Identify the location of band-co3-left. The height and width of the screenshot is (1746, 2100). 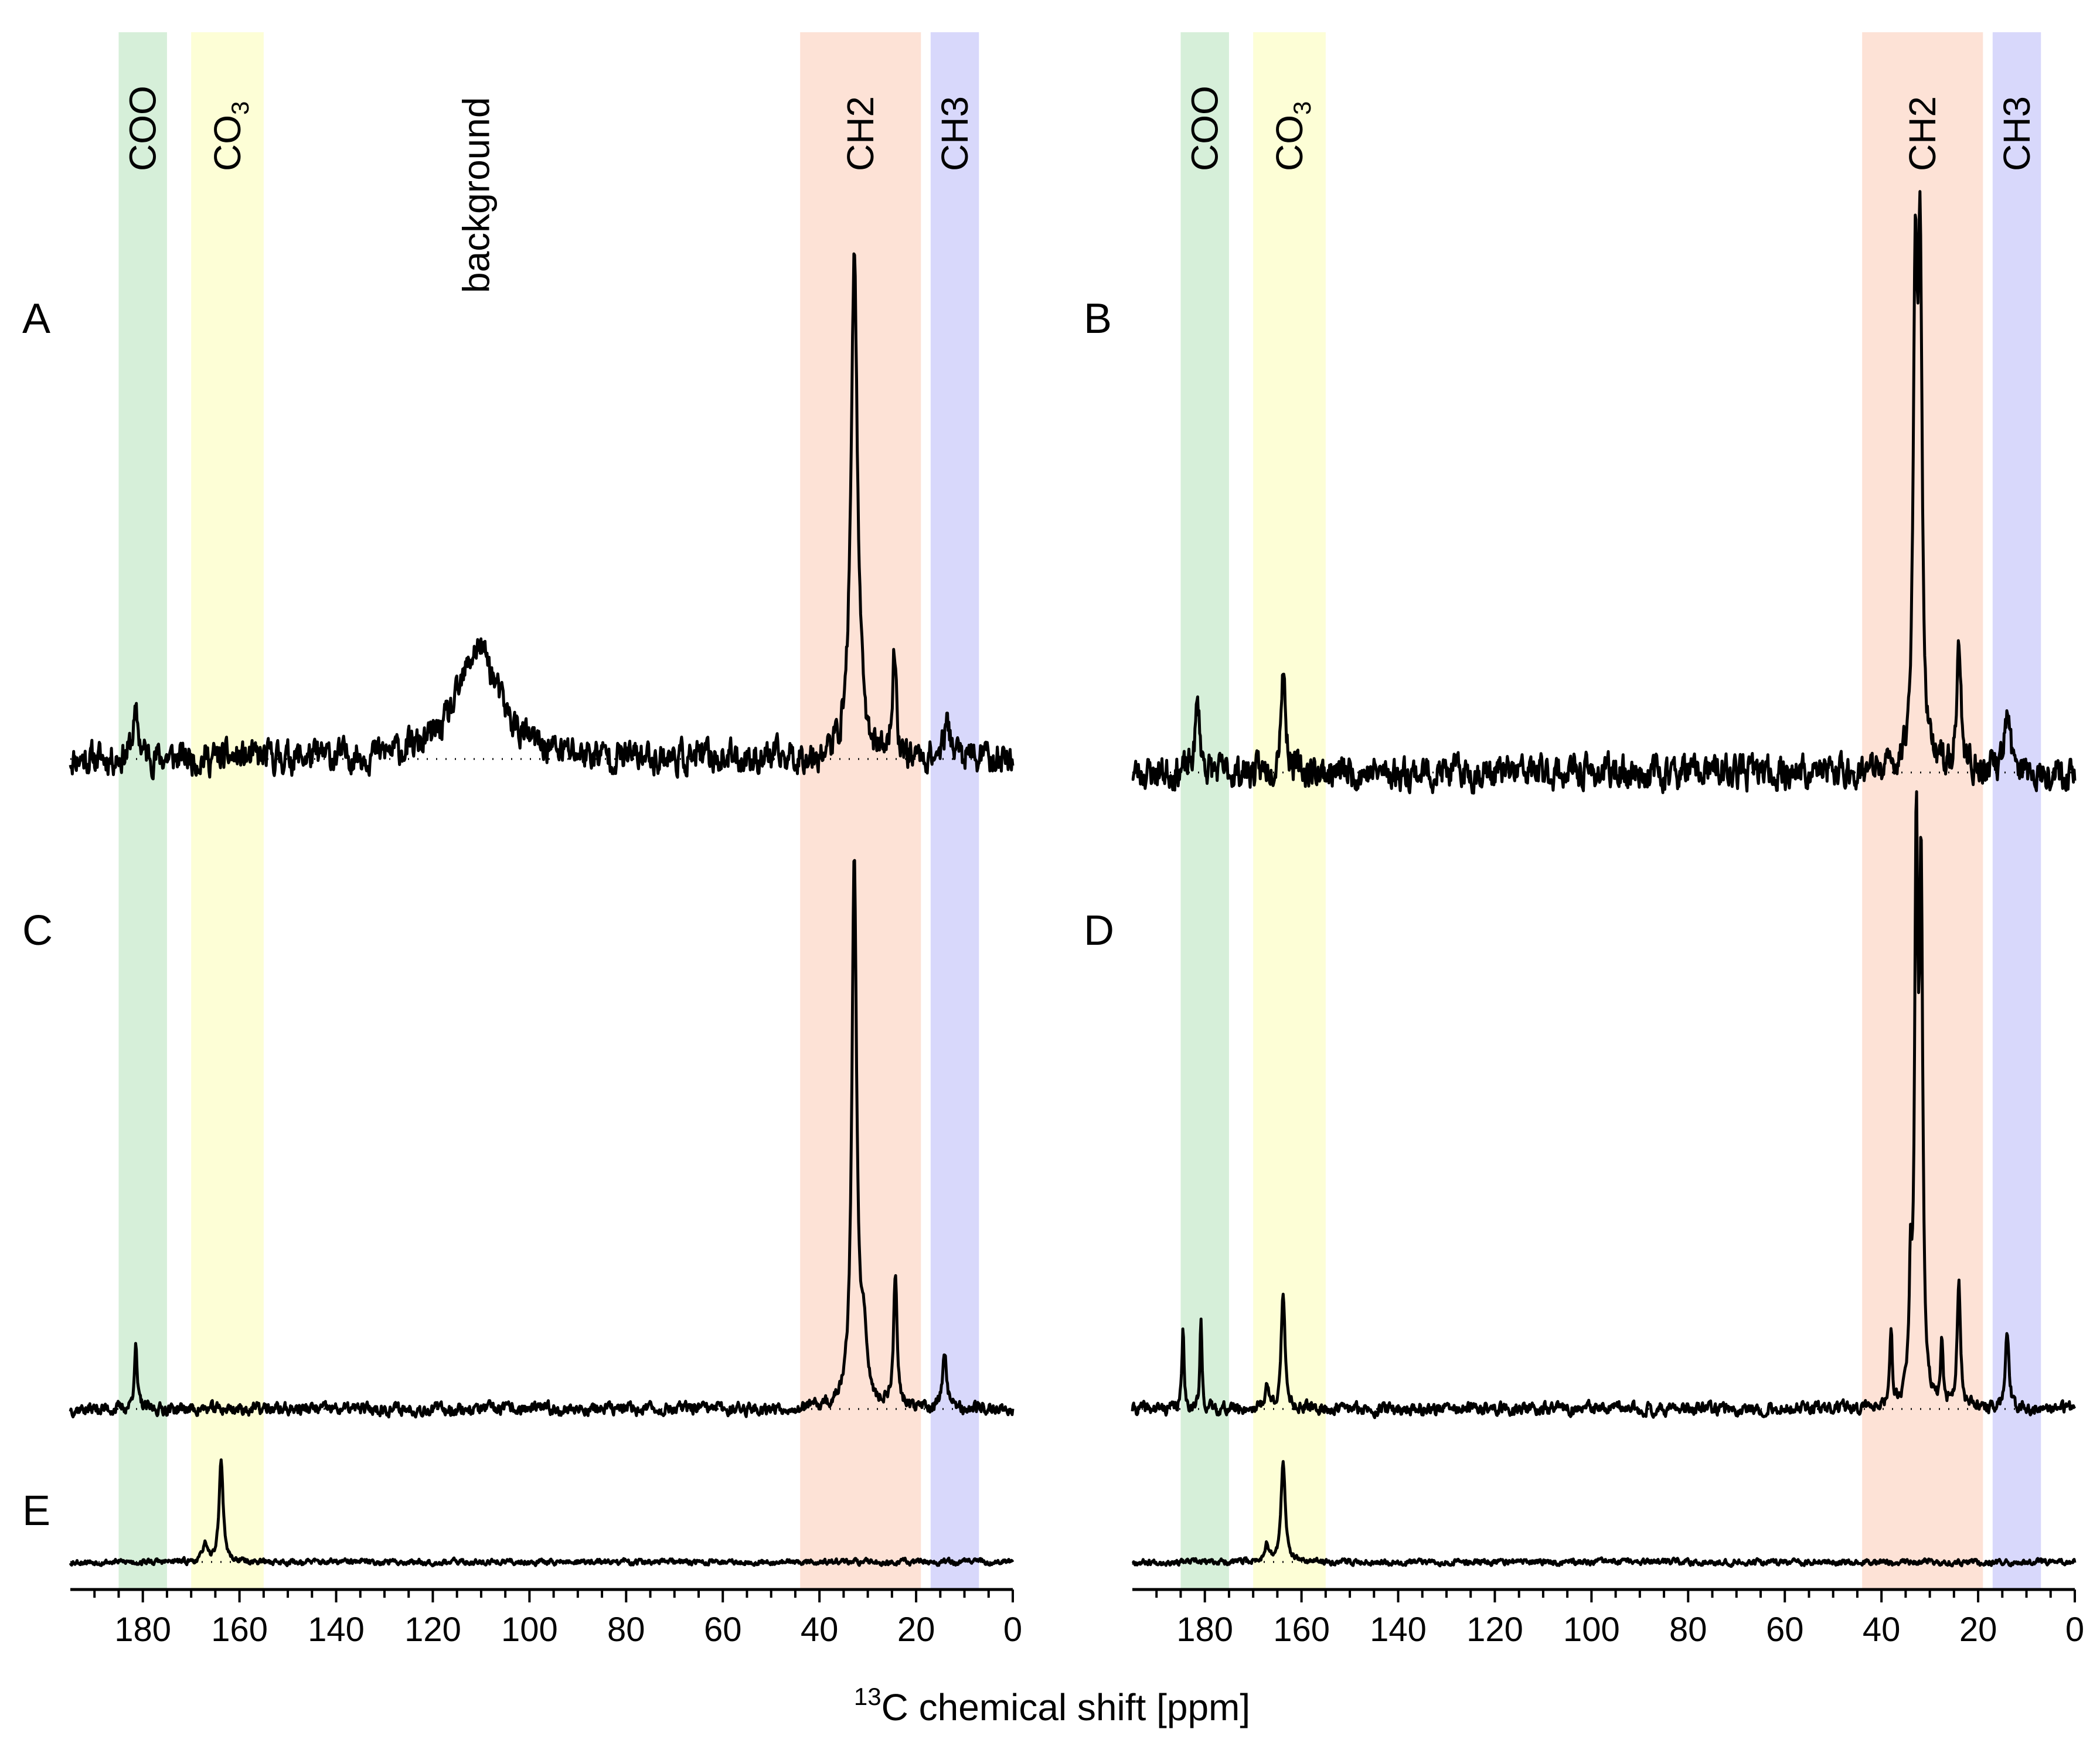
(228, 811).